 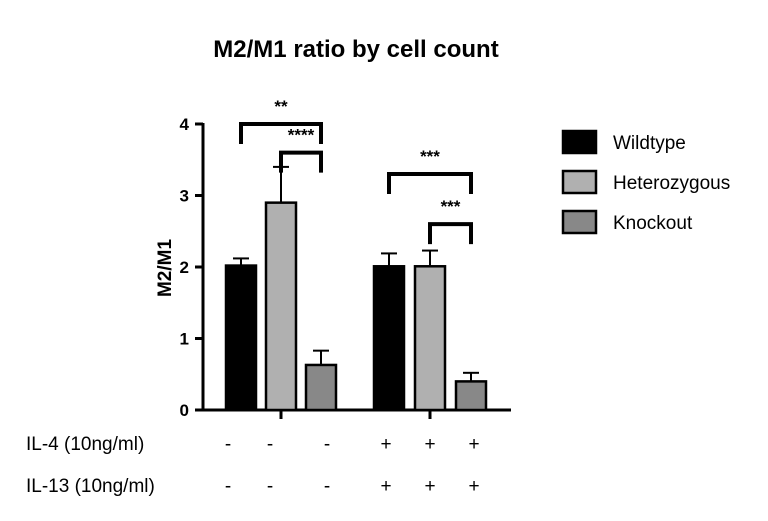 What do you see at coordinates (184, 267) in the screenshot?
I see `y-tick-label: 2` at bounding box center [184, 267].